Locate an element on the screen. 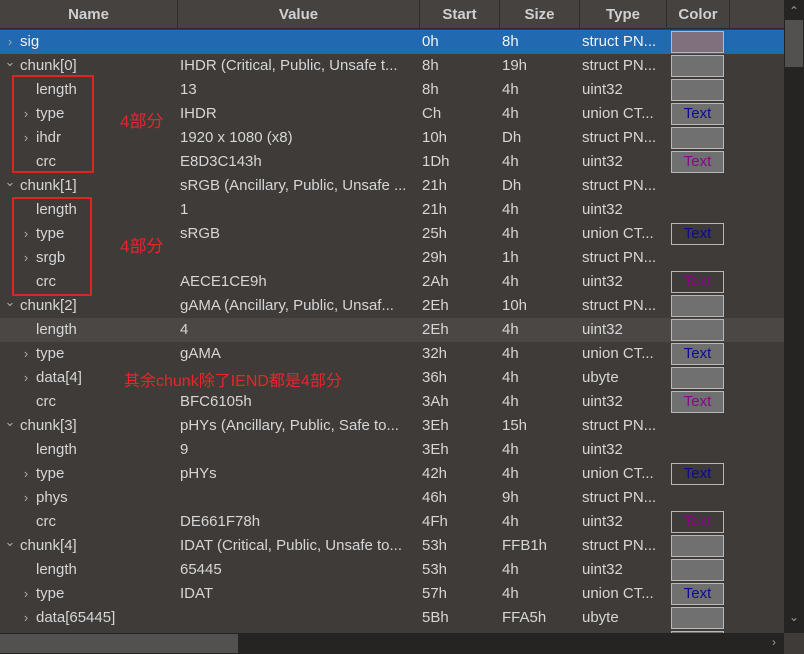 The image size is (804, 654). tree-row: › data[4] 36h 4h ubyte is located at coordinates (392, 378).